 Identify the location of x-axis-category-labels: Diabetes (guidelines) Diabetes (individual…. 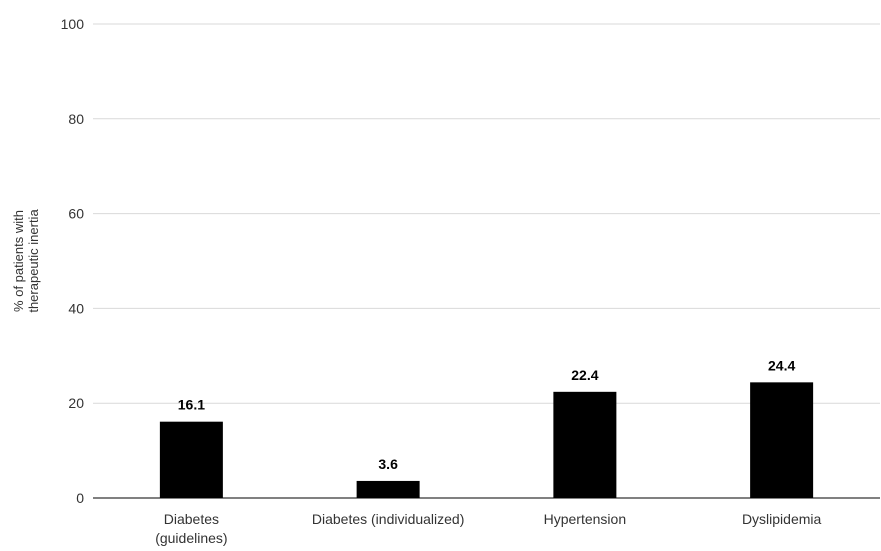
(488, 528).